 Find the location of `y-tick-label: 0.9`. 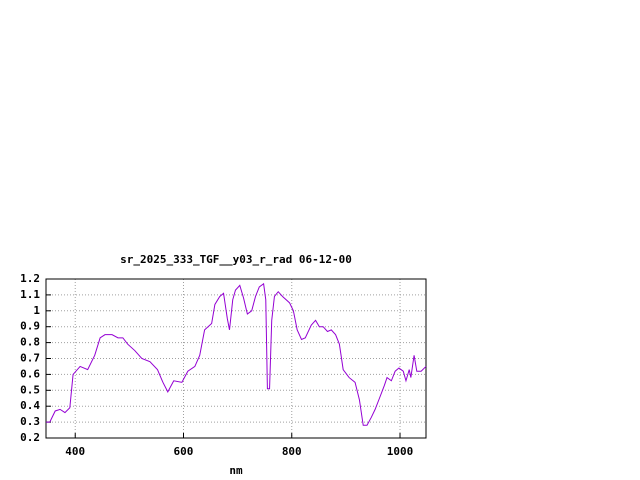

y-tick-label: 0.9 is located at coordinates (30, 326).